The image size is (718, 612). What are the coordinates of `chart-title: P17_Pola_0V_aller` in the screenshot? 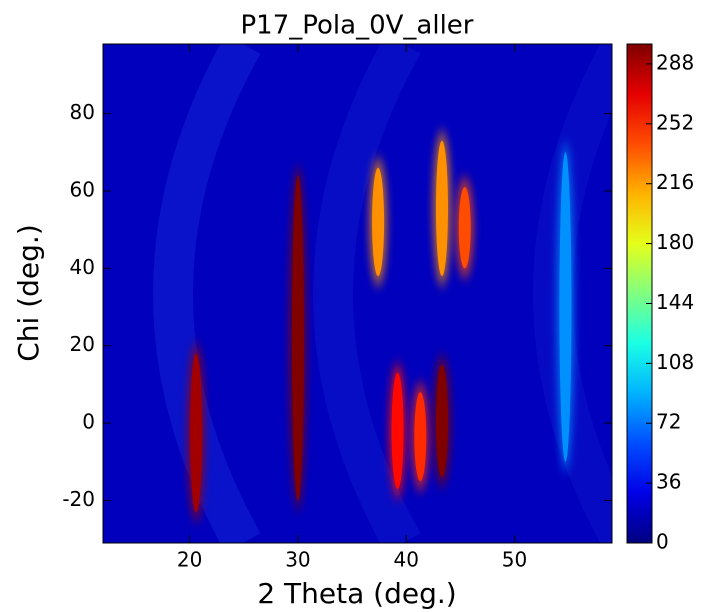 It's located at (357, 26).